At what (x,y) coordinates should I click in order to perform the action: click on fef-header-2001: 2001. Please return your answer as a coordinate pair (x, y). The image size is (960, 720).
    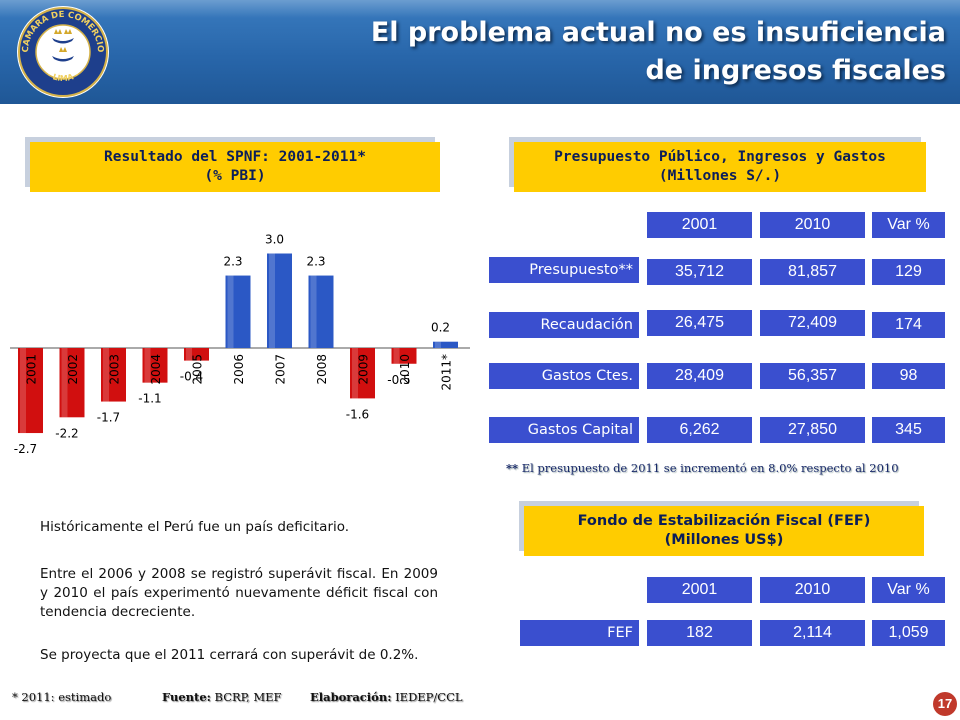
    Looking at the image, I should click on (699, 590).